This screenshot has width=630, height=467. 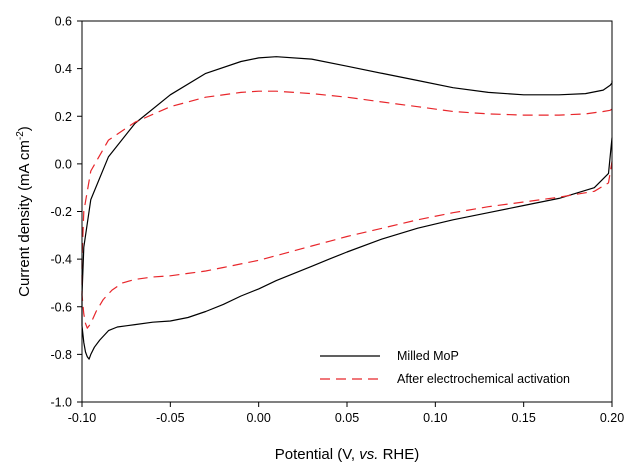 What do you see at coordinates (82, 418) in the screenshot?
I see `x-tick-label: -0.10` at bounding box center [82, 418].